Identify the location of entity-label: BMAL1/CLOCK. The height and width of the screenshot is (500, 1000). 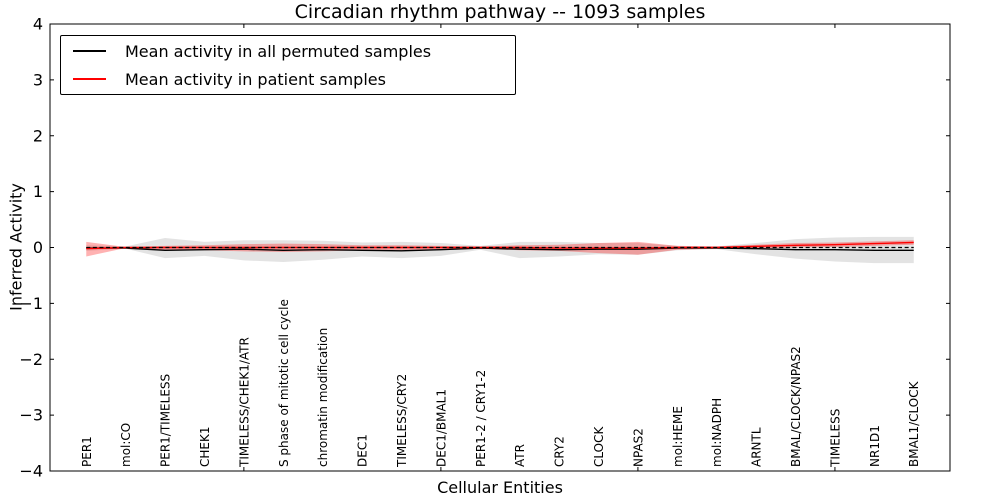
(914, 423).